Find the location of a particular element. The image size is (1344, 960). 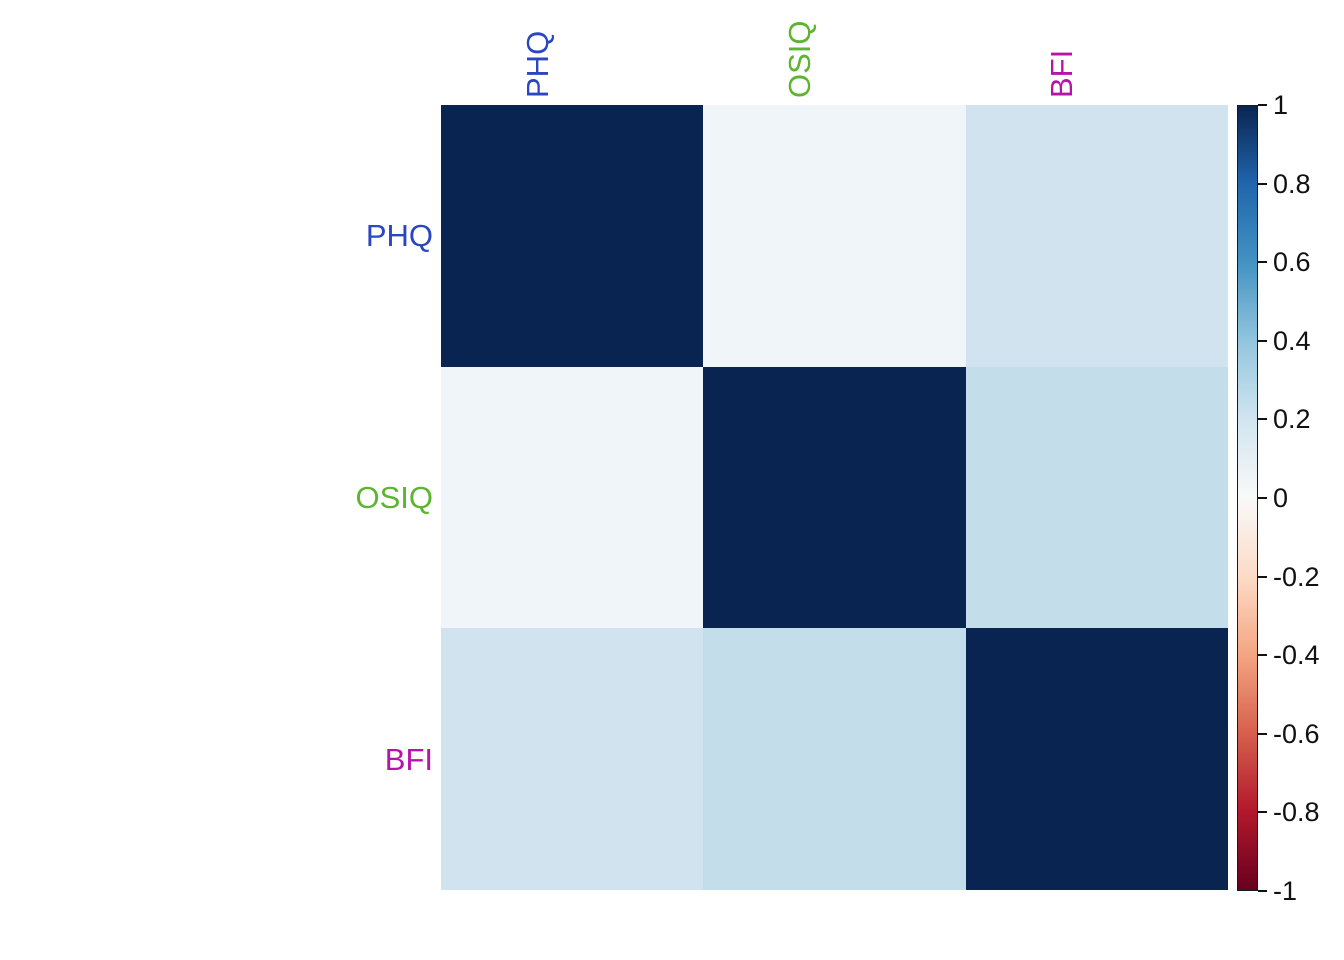

colorbar-tick-label: 0.6 is located at coordinates (1292, 262).